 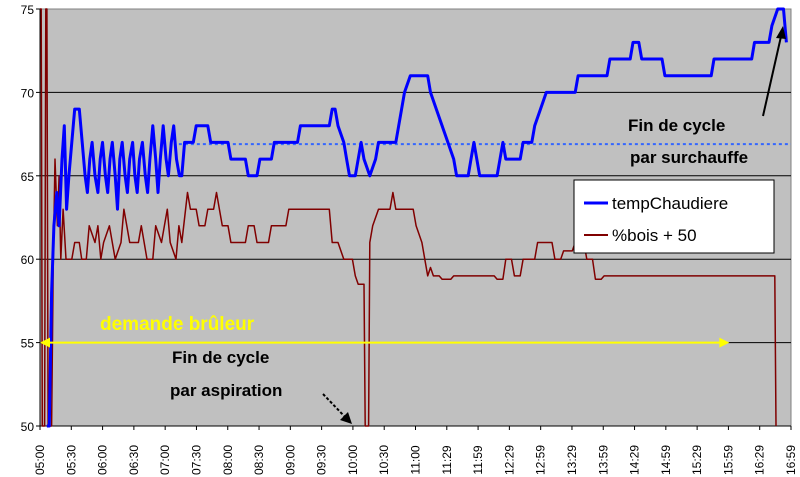 What do you see at coordinates (541, 460) in the screenshot?
I see `x-tick-label: 12:59` at bounding box center [541, 460].